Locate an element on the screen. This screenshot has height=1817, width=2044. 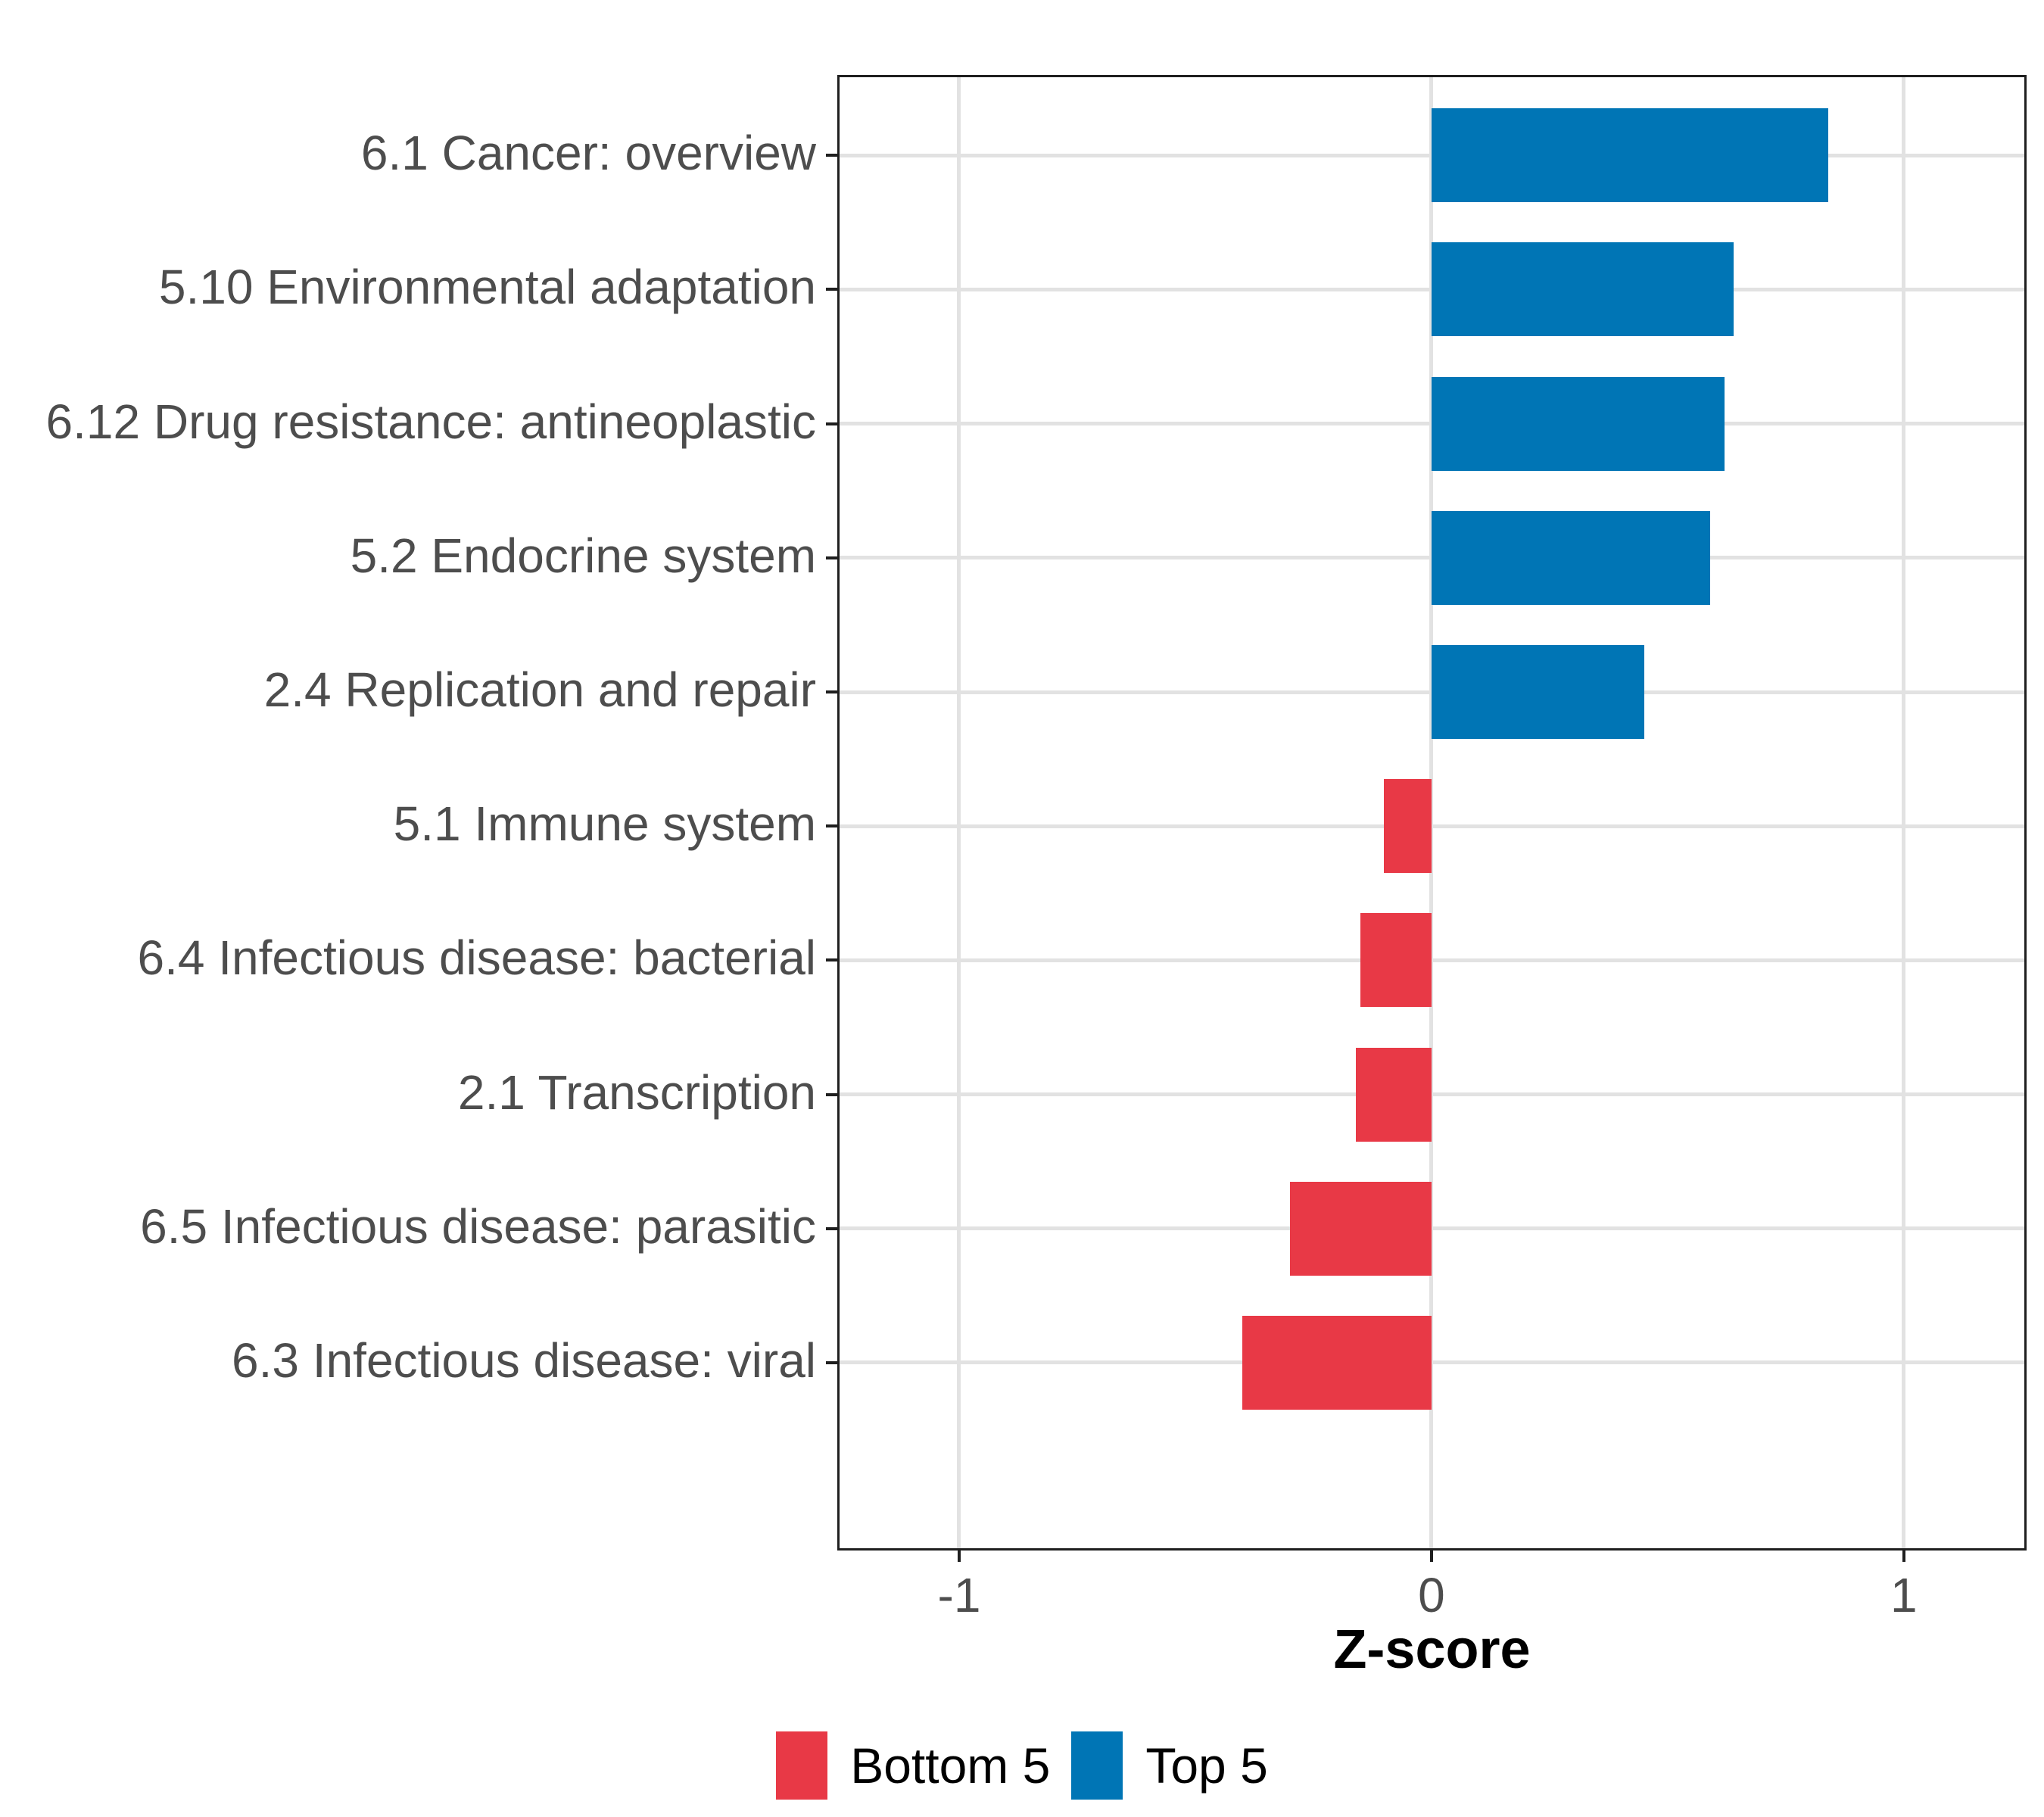
legend: Bottom 5 Top 5 is located at coordinates (1022, 1765).